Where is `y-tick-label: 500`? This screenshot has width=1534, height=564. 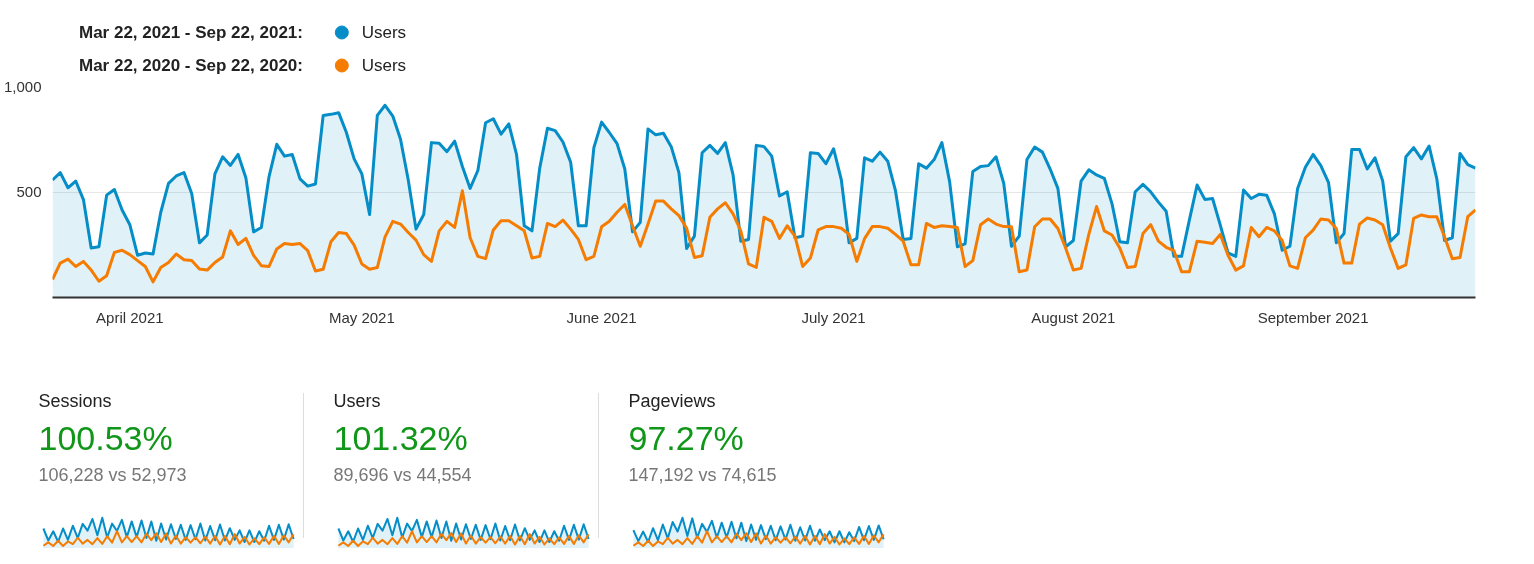
y-tick-label: 500 is located at coordinates (29, 191).